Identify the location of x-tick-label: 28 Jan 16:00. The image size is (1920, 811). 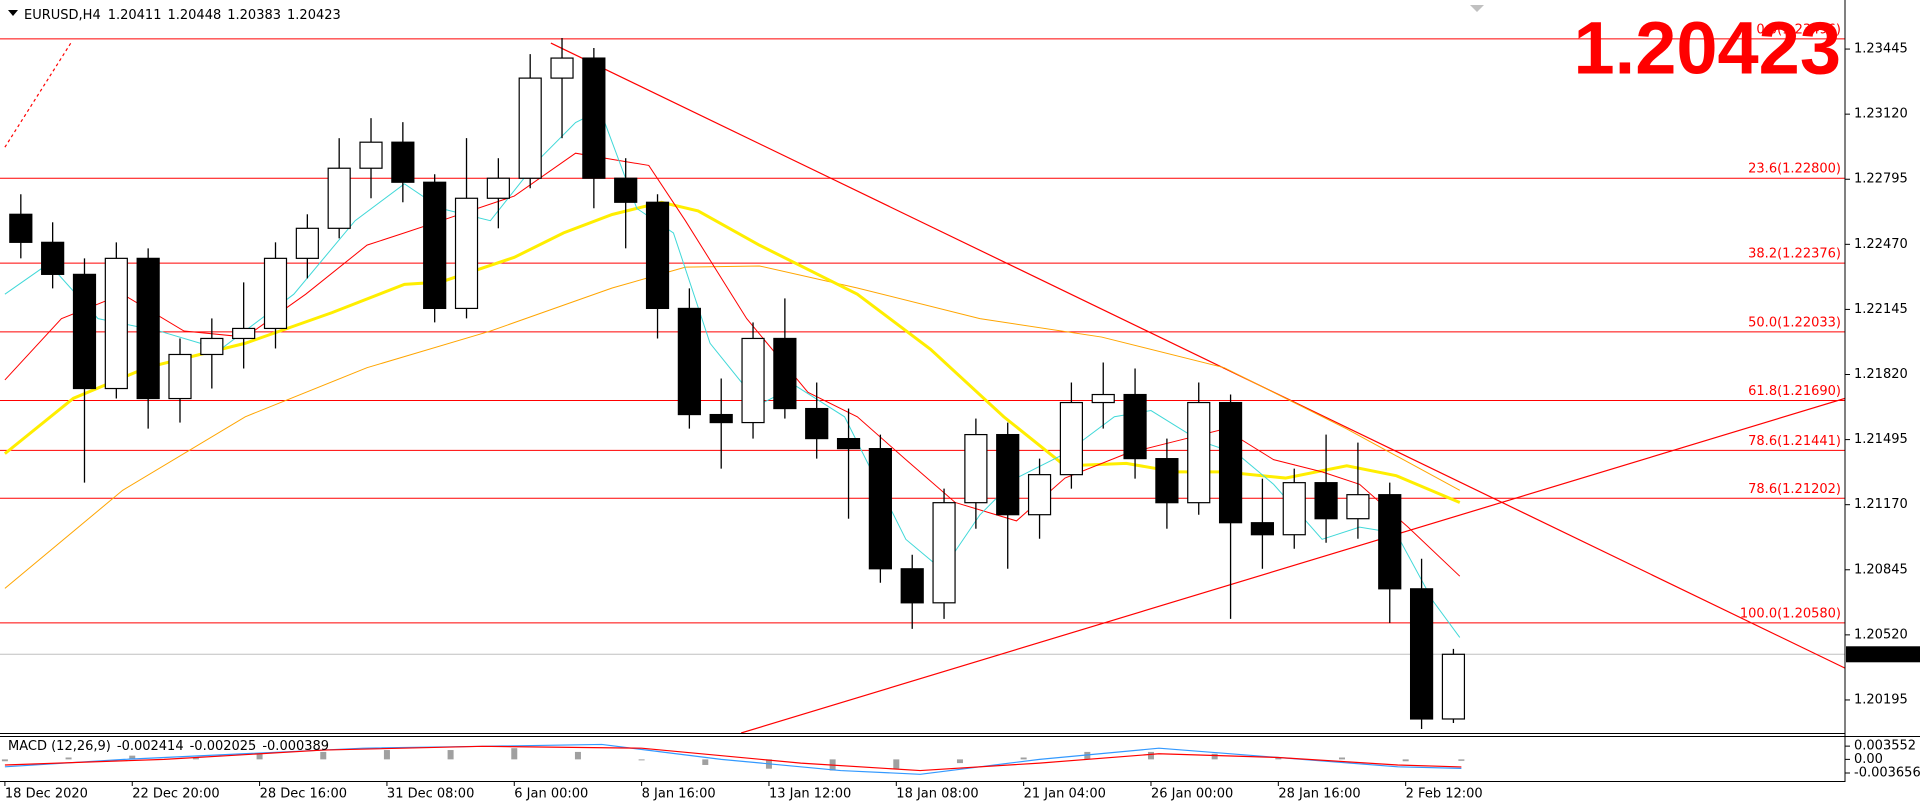
(1319, 794).